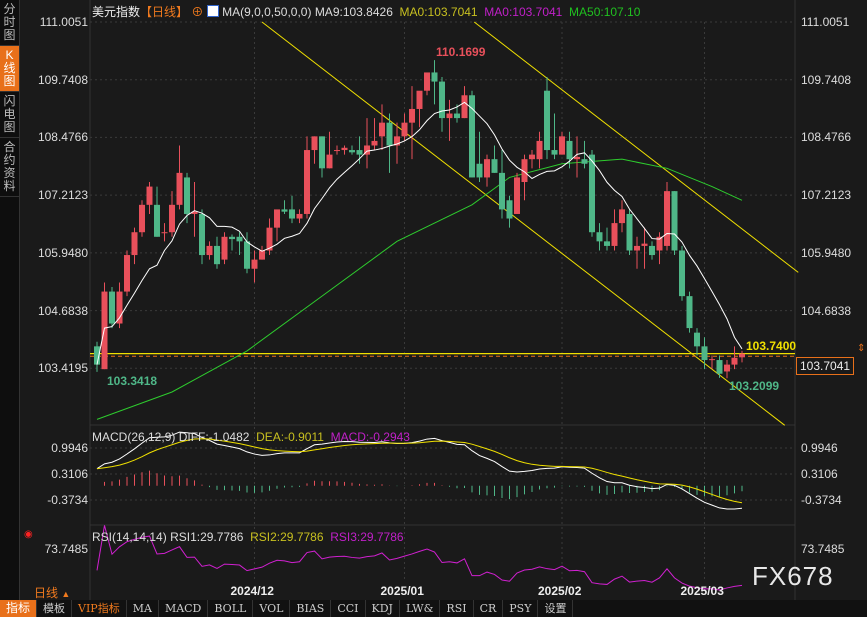  Describe the element at coordinates (825, 22) in the screenshot. I see `price-axis-label-right: 111.0051` at that location.